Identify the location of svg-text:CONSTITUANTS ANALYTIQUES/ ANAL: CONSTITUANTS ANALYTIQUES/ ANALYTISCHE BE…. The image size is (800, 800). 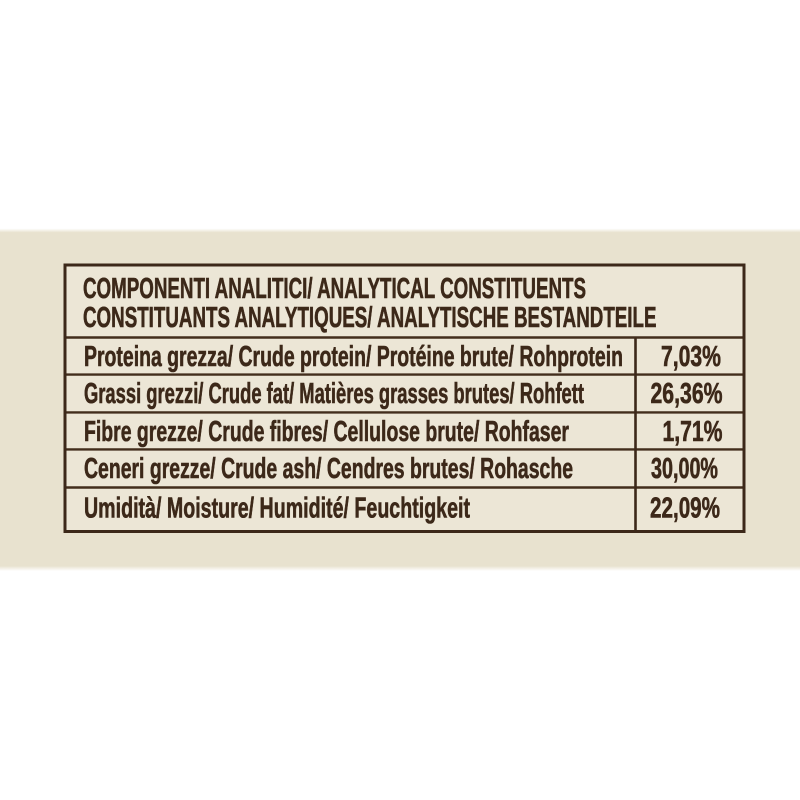
(370, 318).